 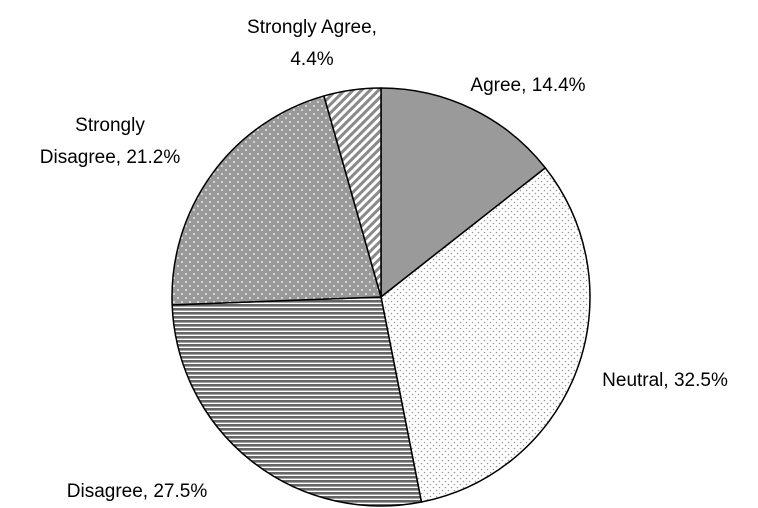 I want to click on slice-value: 21.2%, so click(x=153, y=157).